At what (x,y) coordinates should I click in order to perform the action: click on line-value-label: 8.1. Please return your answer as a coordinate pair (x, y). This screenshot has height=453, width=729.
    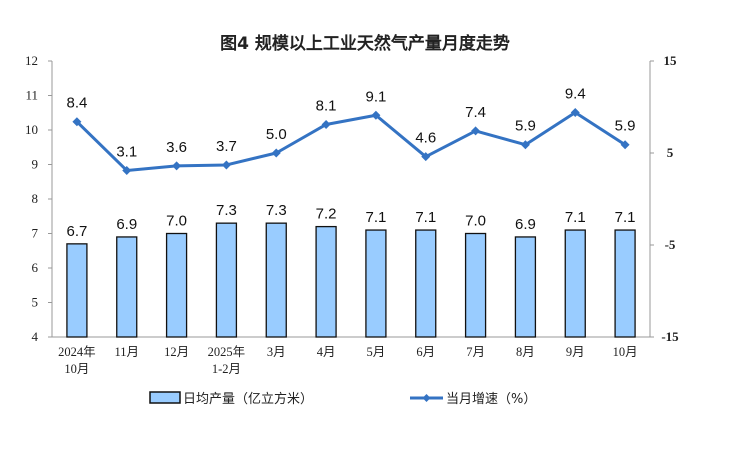
    Looking at the image, I should click on (326, 105).